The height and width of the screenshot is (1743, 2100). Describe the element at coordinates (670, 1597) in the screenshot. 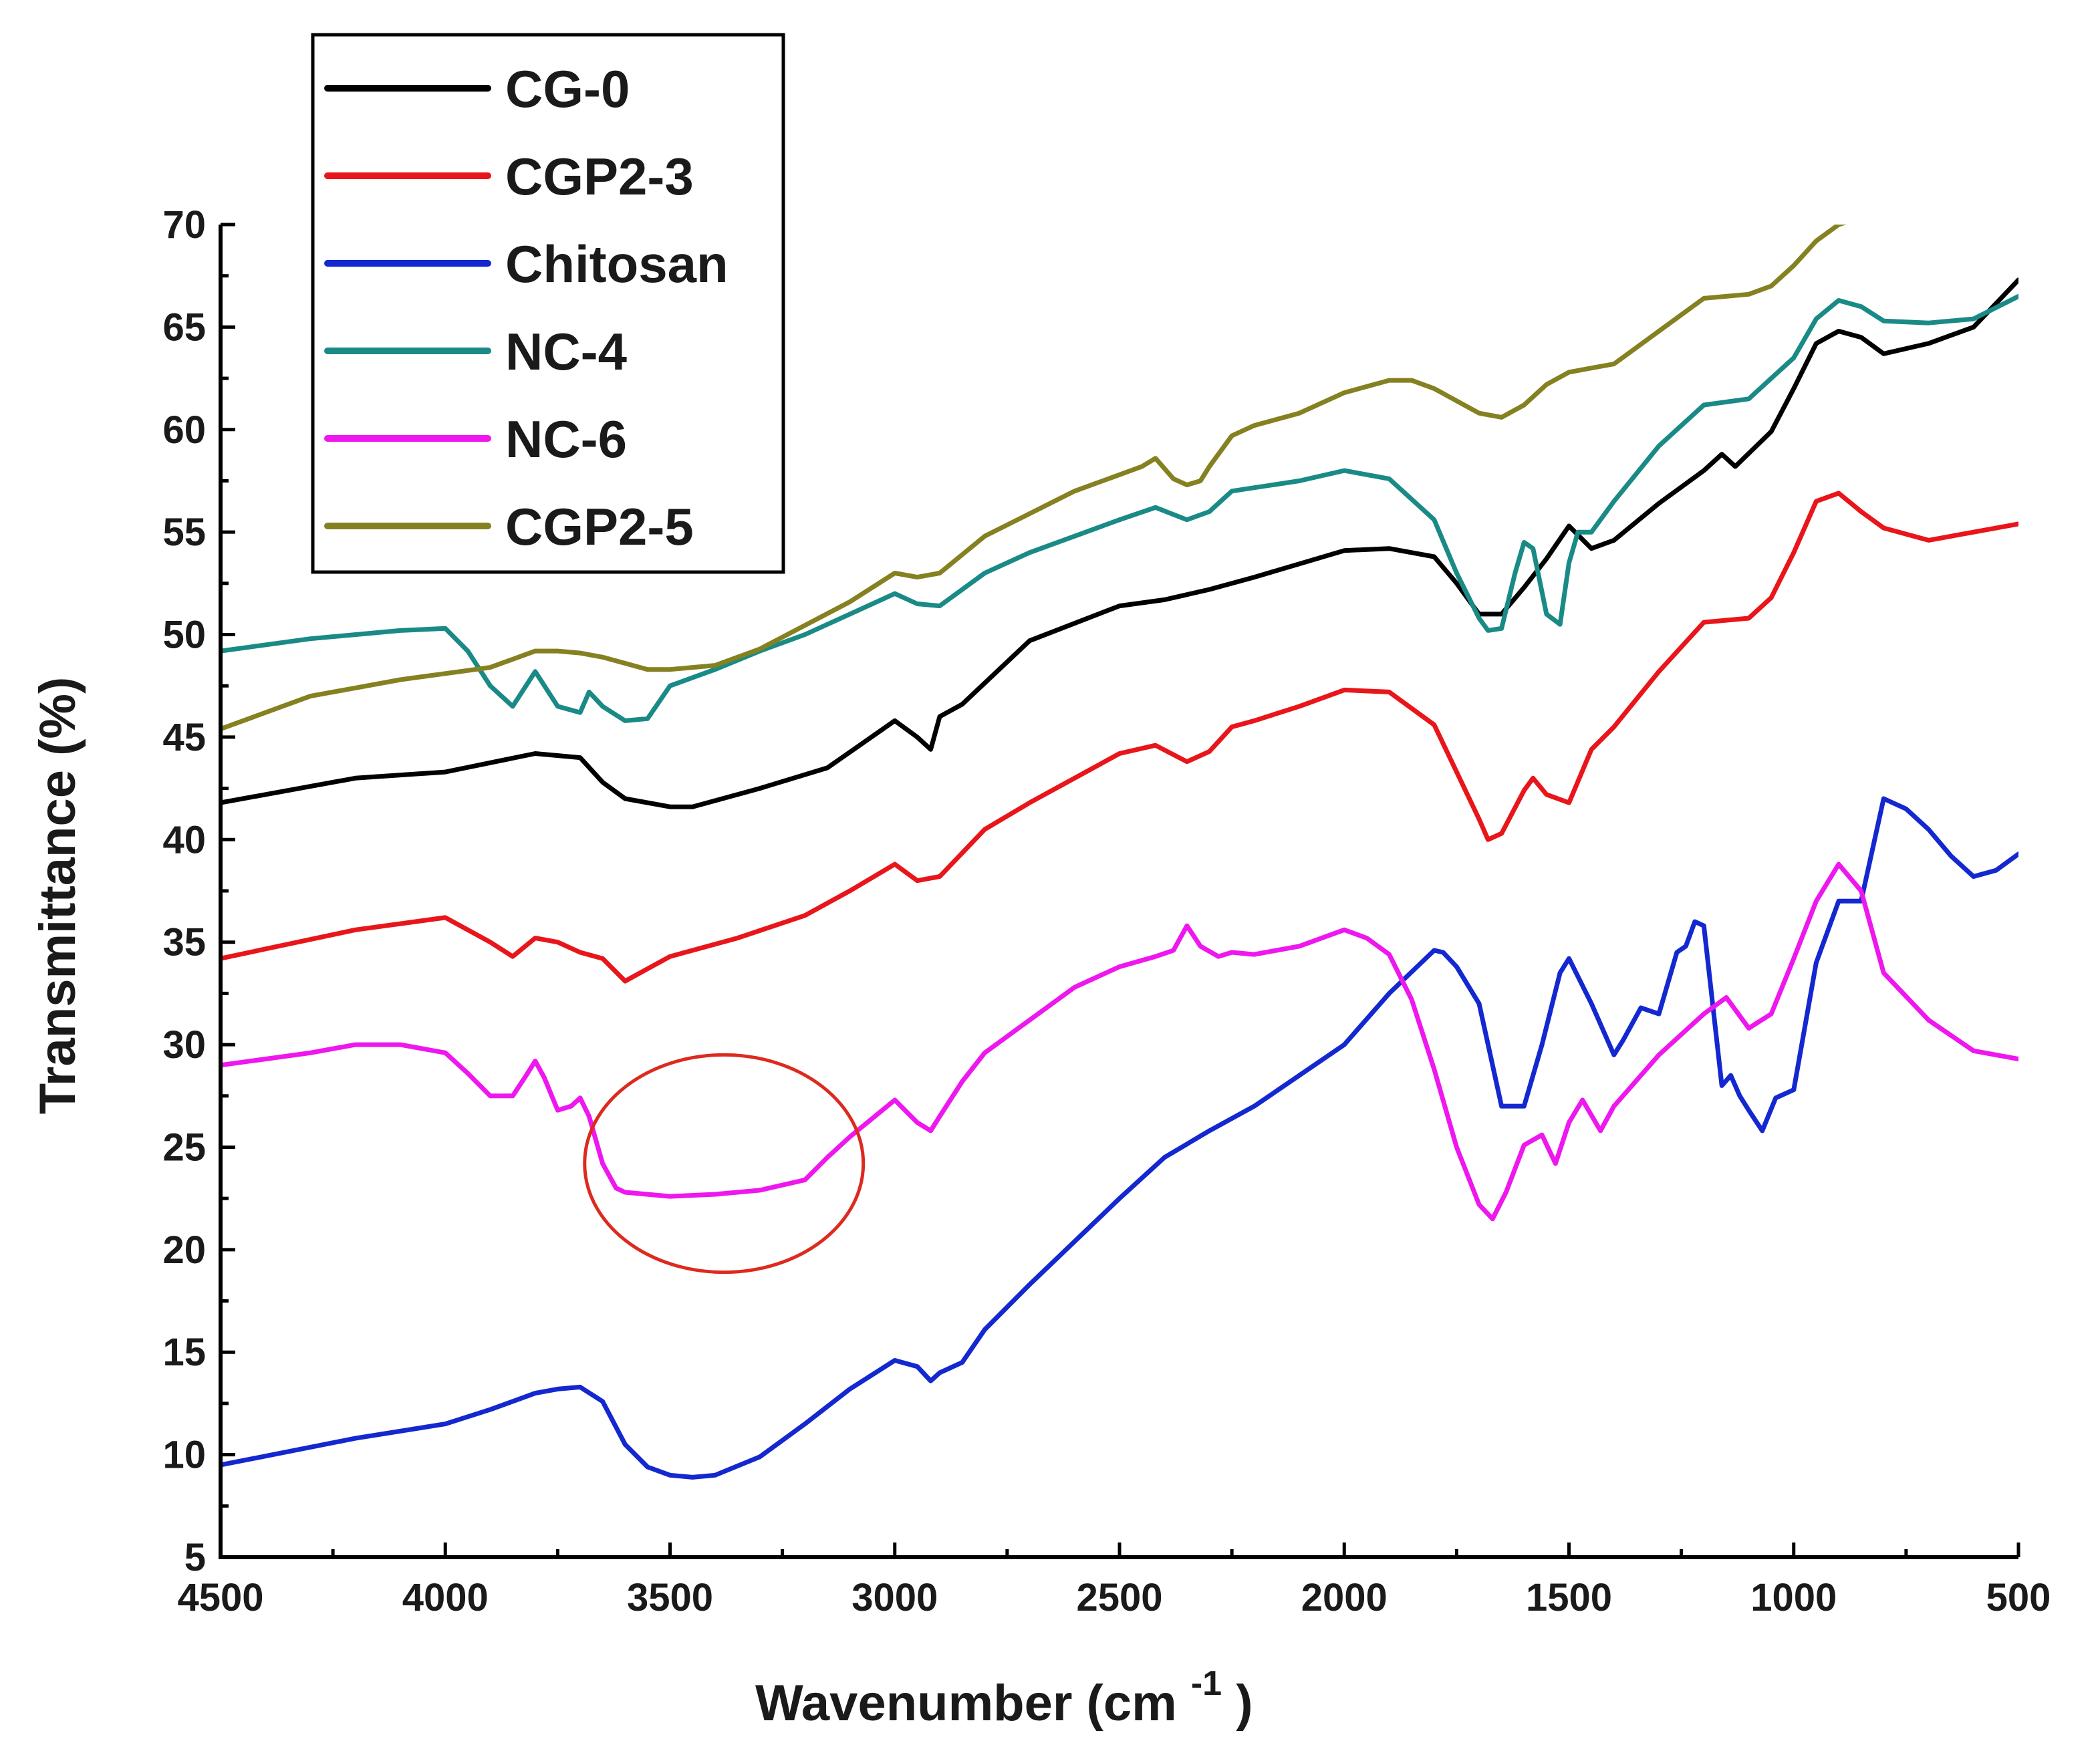

I see `x-tick-label: 3500` at that location.